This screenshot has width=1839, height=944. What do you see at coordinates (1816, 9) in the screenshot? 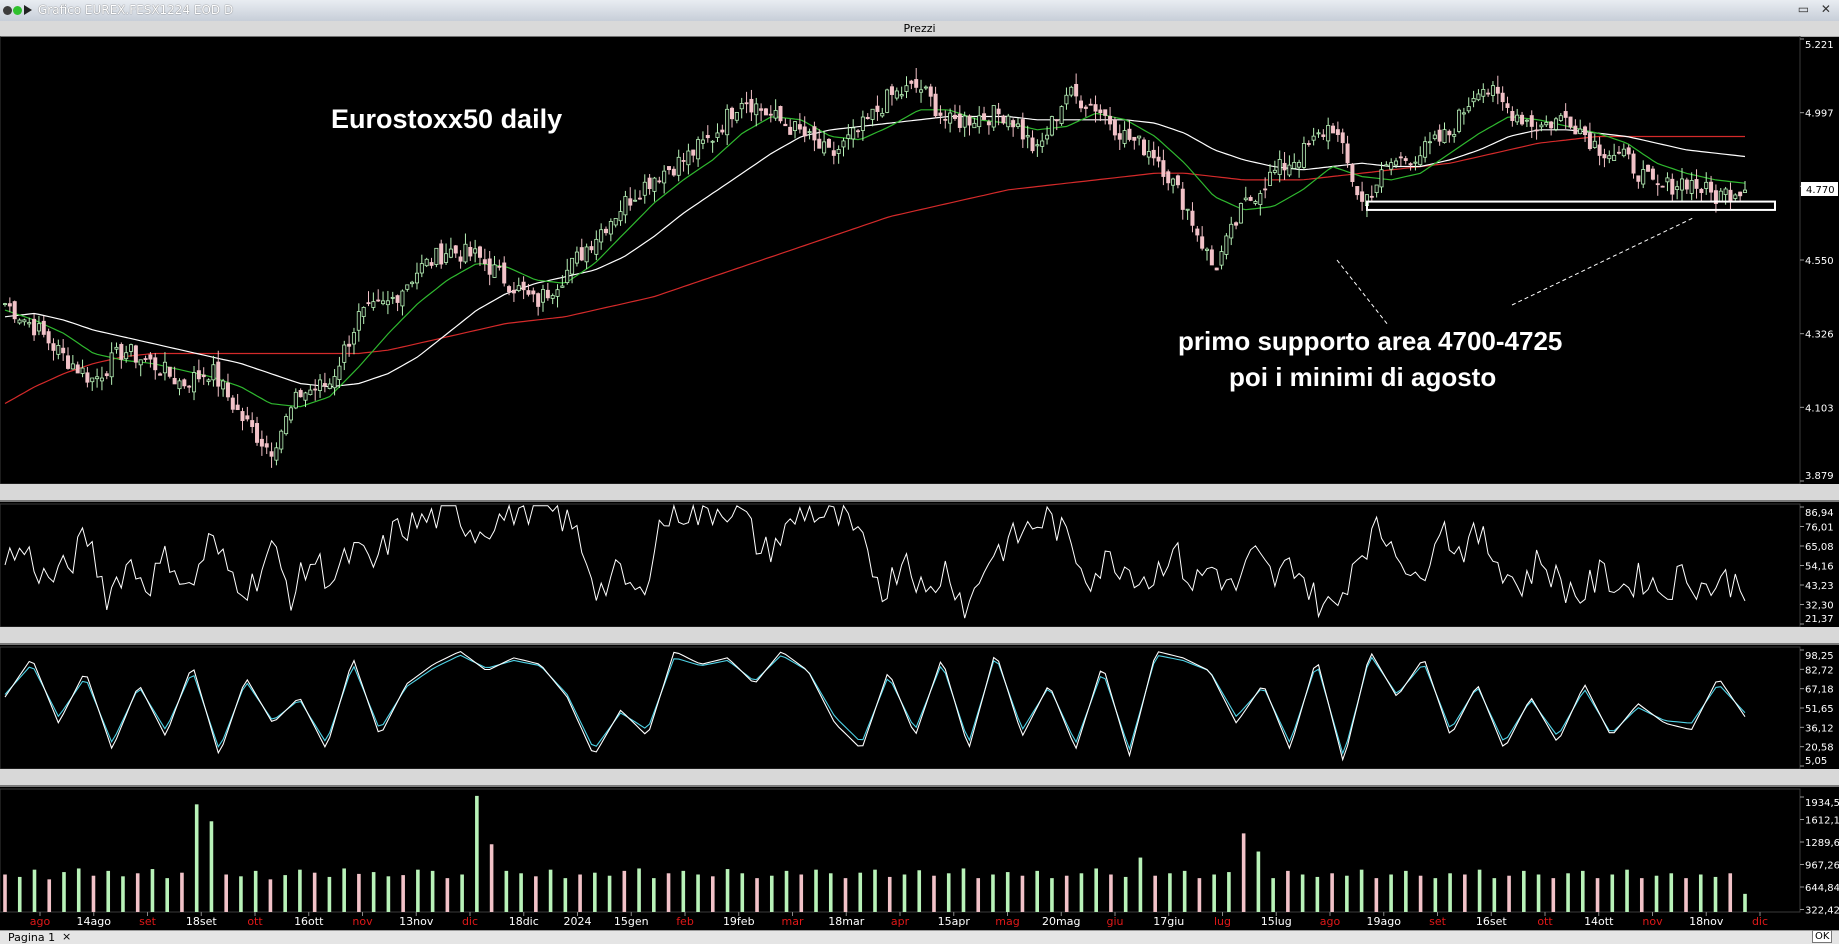
I see `window-controls: ▭ ✕` at bounding box center [1816, 9].